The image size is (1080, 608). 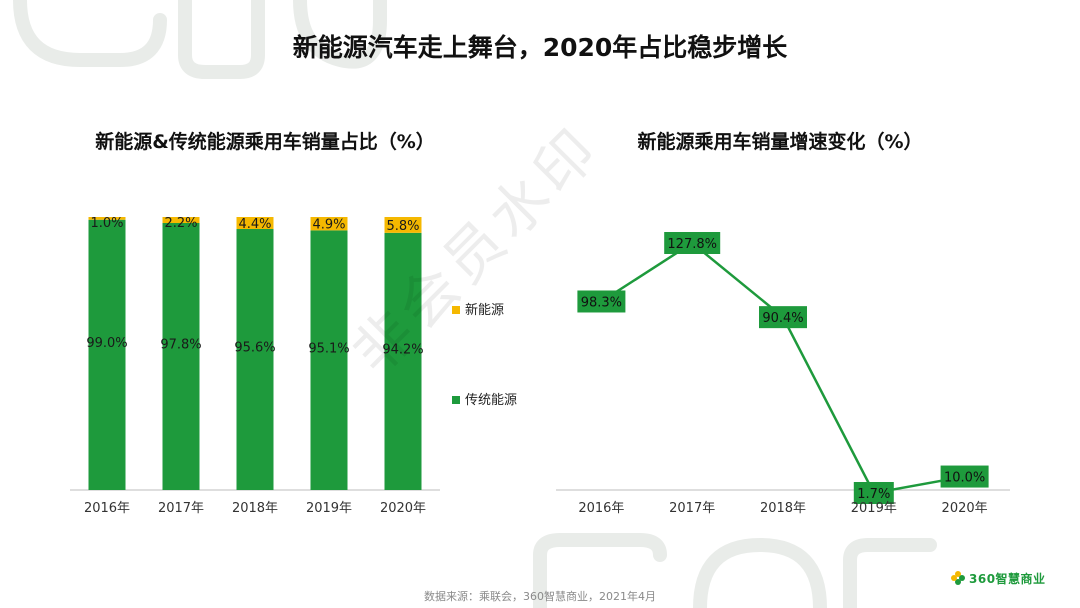 I want to click on growth-data-label: 90.4%, so click(x=782, y=318).